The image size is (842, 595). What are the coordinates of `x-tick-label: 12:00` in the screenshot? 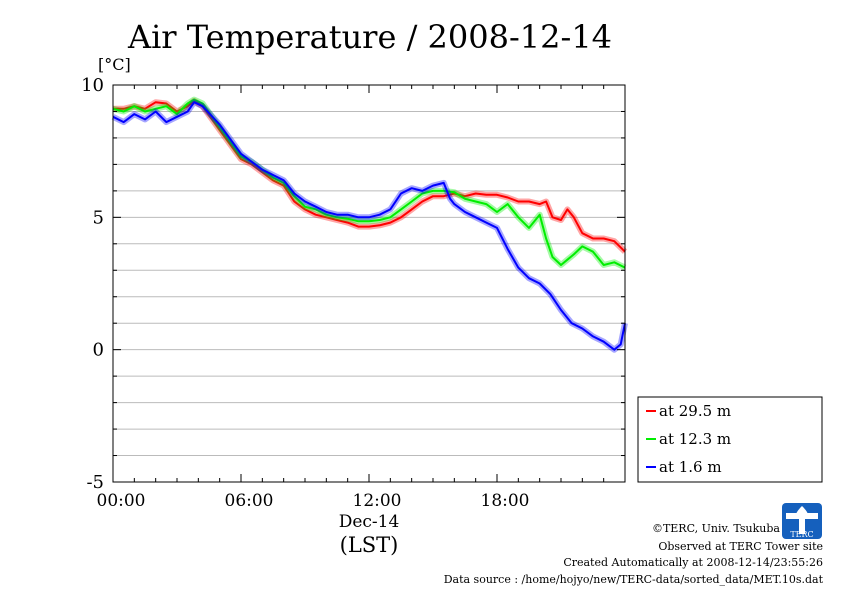 It's located at (377, 501).